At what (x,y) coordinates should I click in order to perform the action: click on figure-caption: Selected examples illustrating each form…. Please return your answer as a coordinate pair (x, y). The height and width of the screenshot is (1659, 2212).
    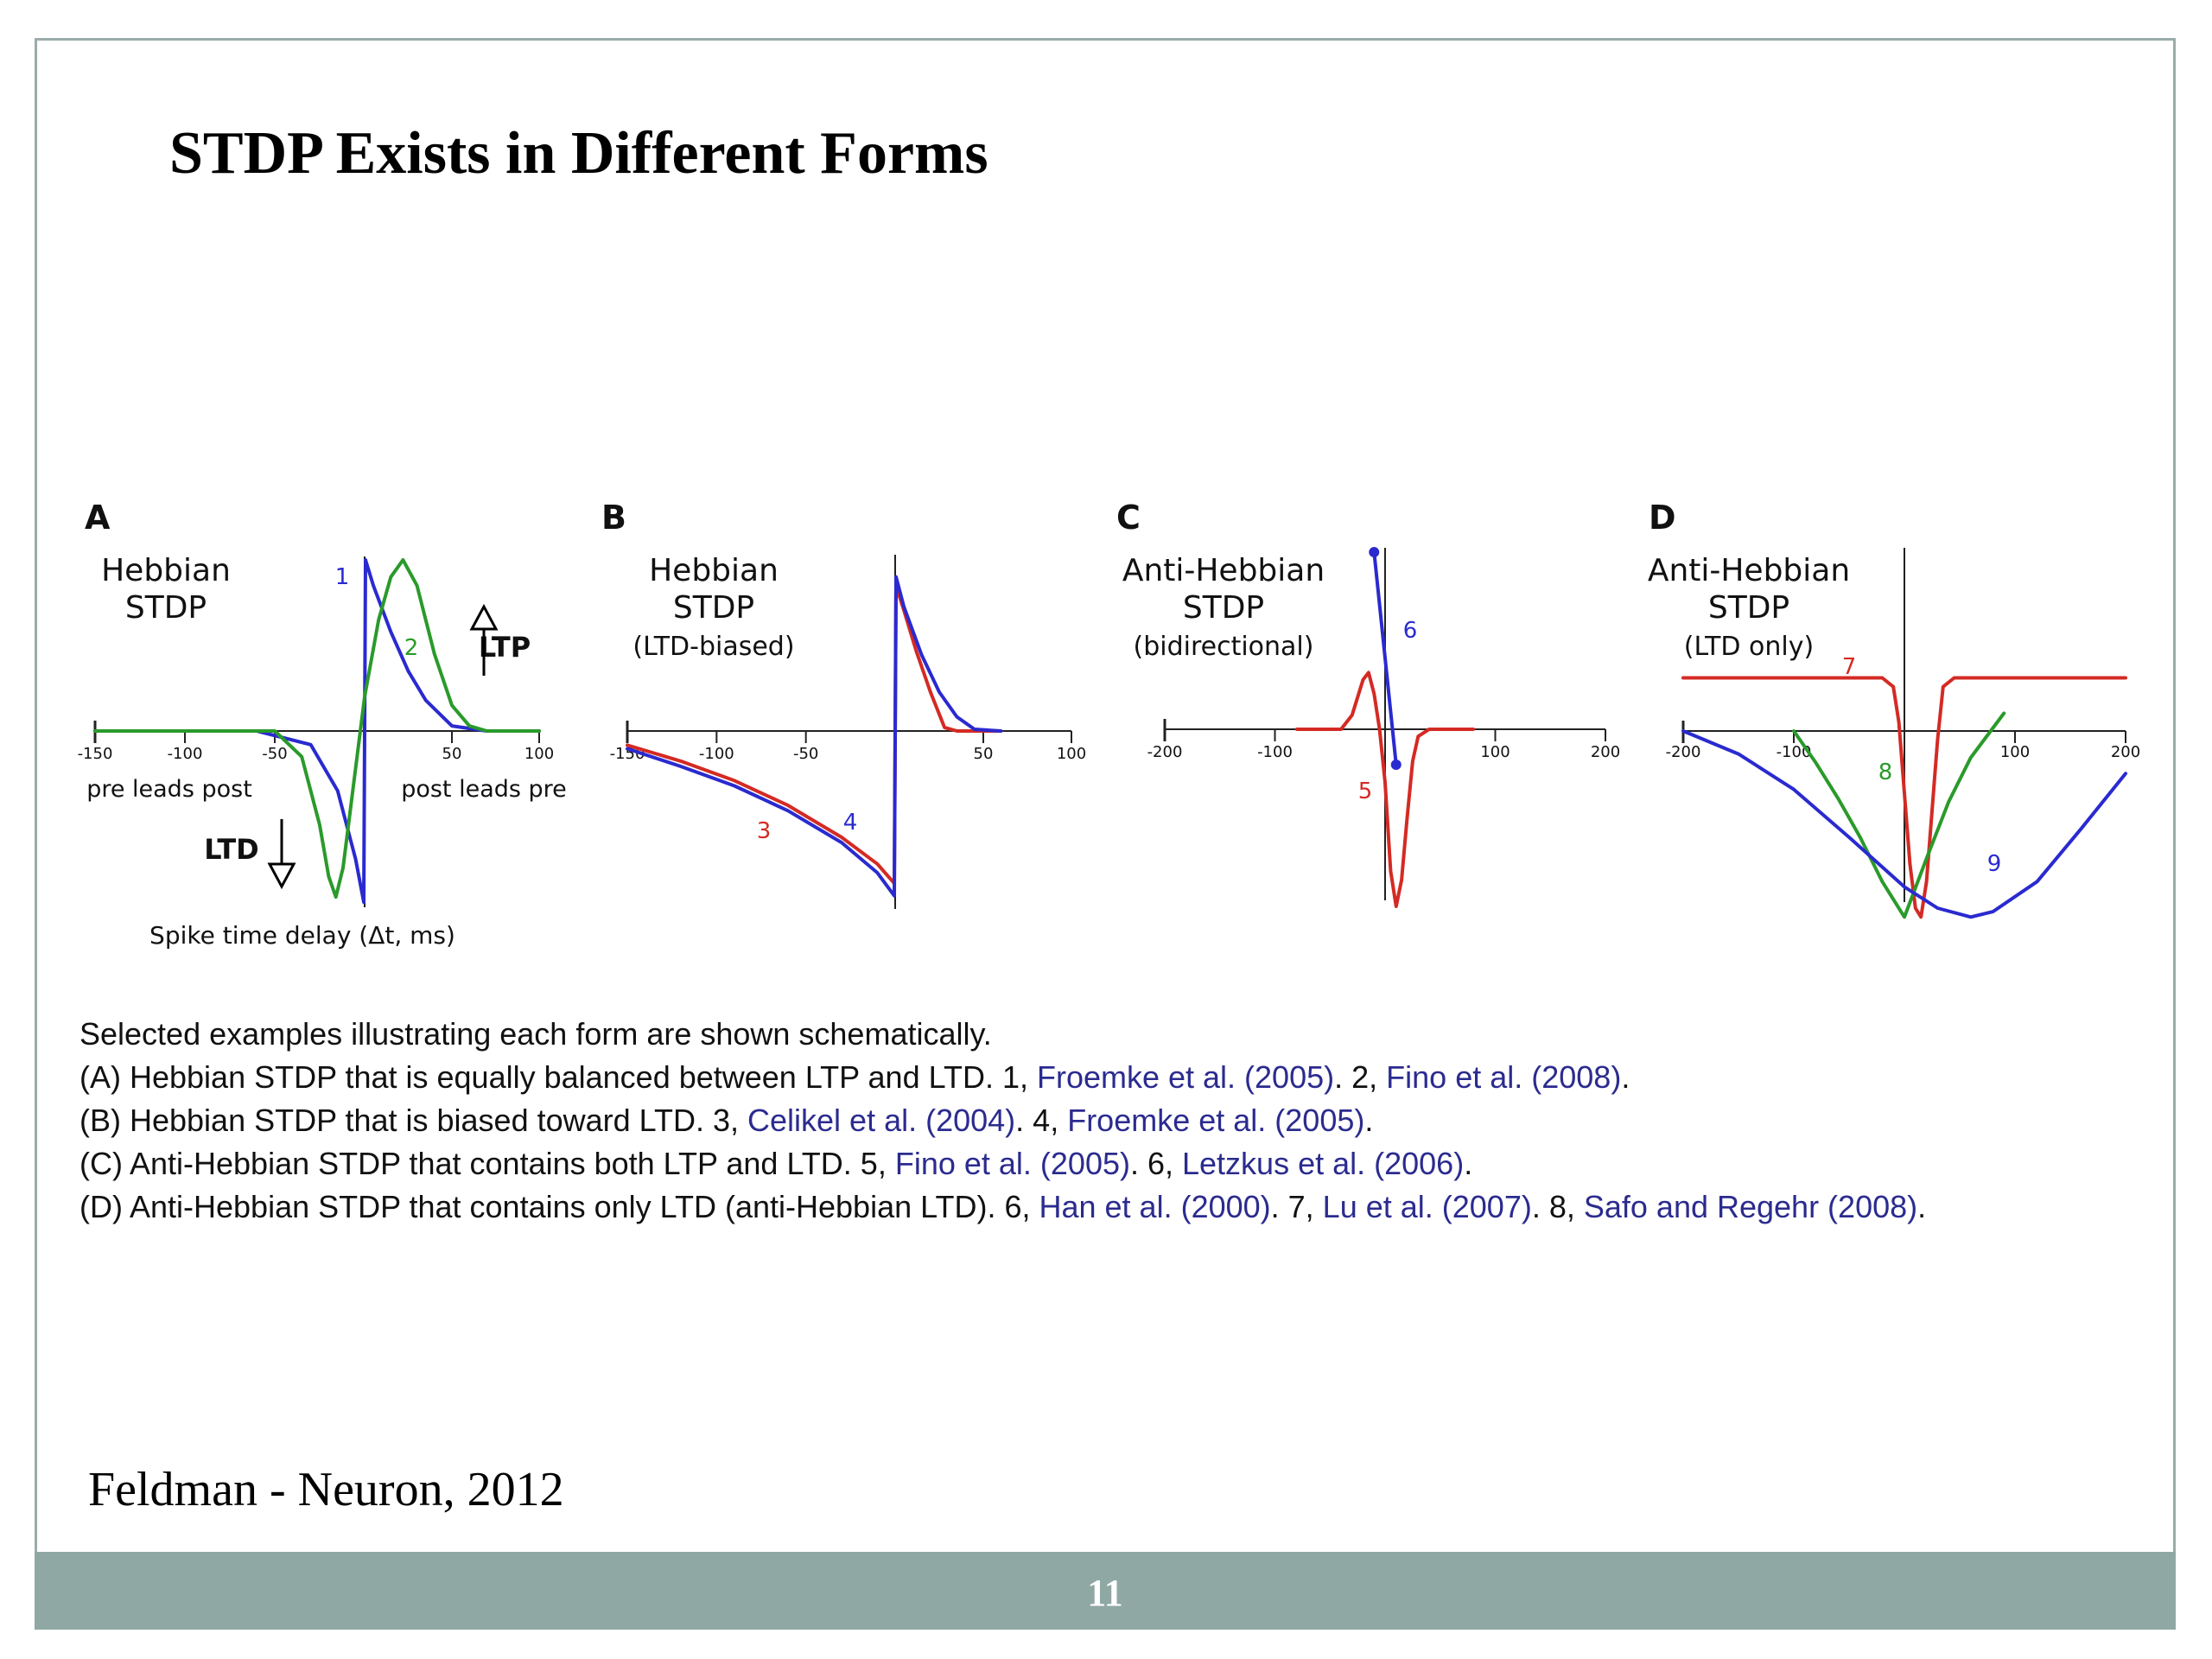
    Looking at the image, I should click on (1002, 1121).